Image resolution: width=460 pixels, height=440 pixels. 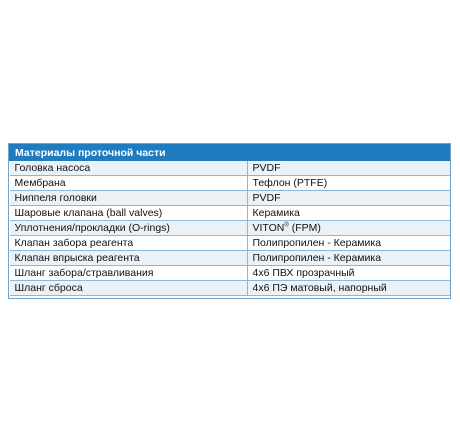 What do you see at coordinates (349, 288) in the screenshot?
I see `material-value: 4x6 ПЭ матовый, напорный` at bounding box center [349, 288].